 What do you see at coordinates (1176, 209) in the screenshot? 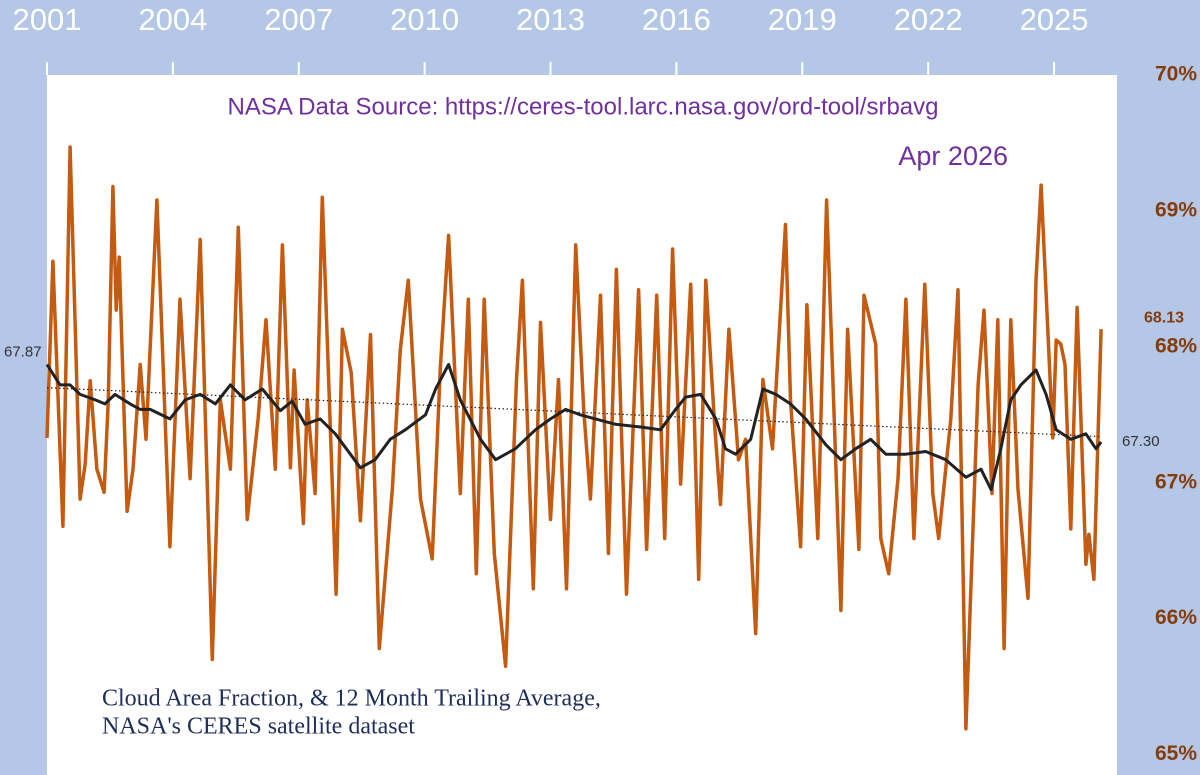
I see `y-tick-label: 69%` at bounding box center [1176, 209].